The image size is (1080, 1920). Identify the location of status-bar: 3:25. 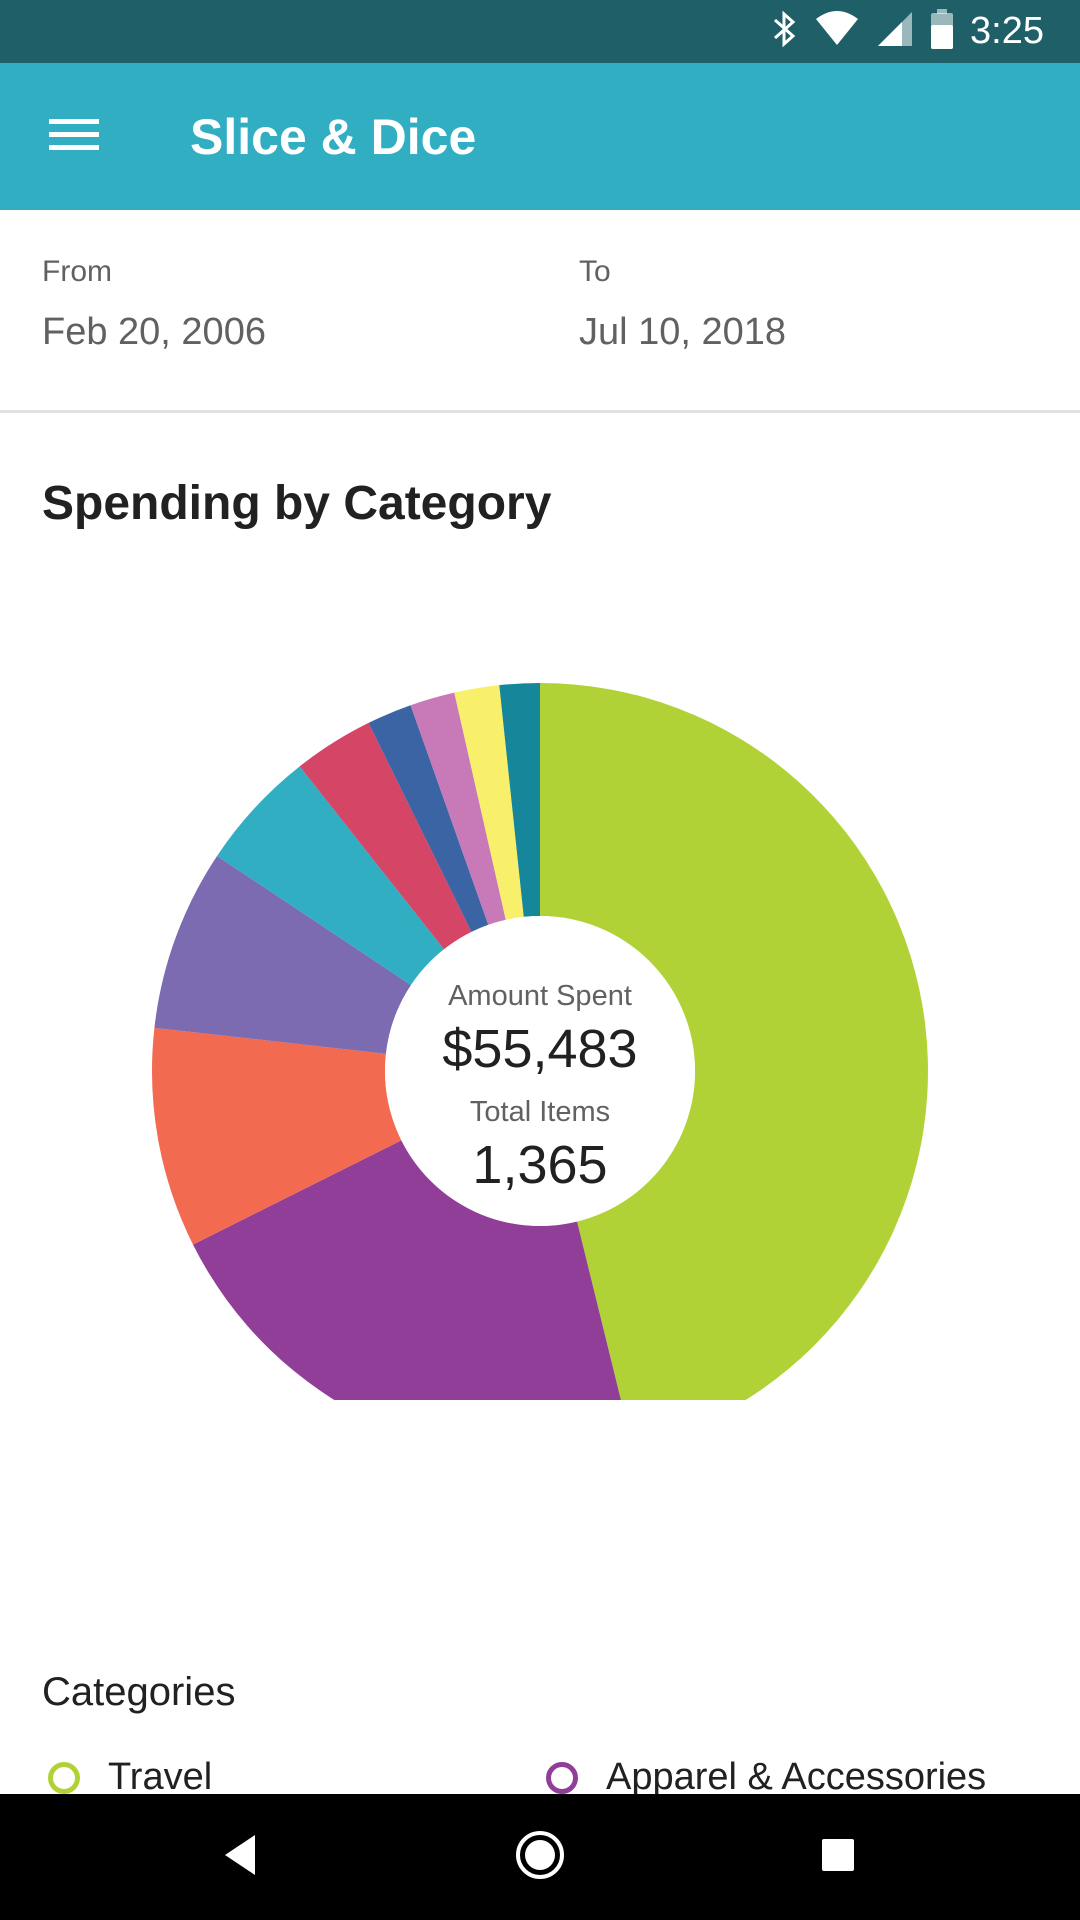
(540, 31).